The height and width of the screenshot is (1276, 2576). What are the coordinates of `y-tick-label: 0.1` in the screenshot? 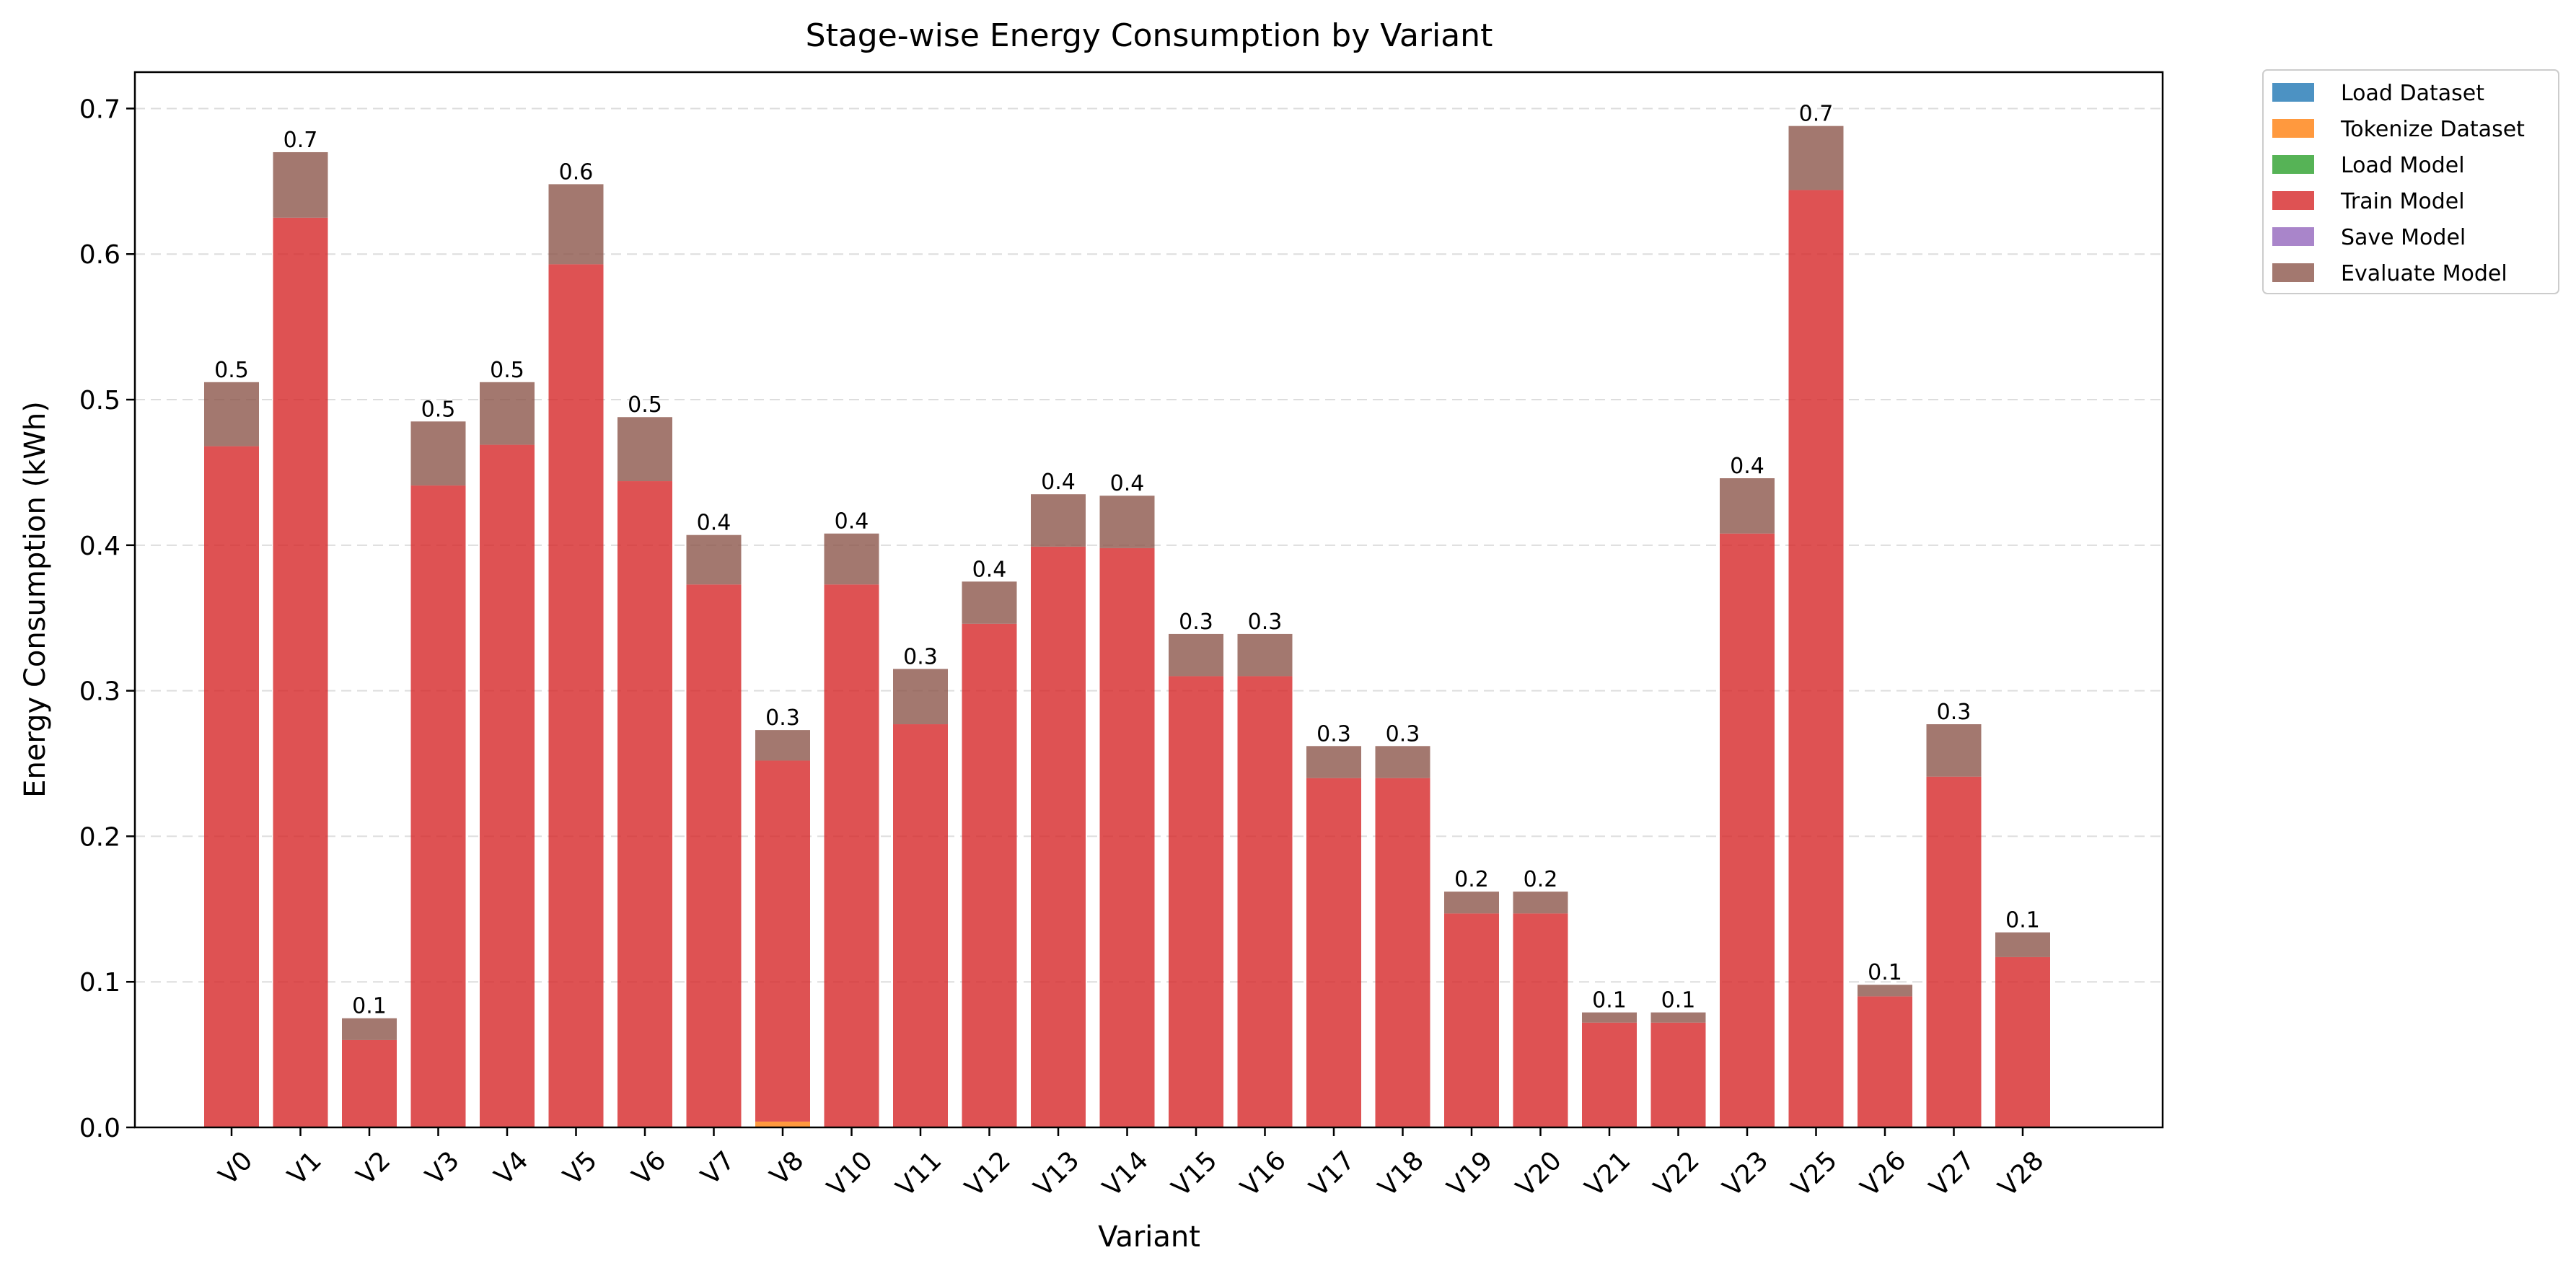 It's located at (99, 983).